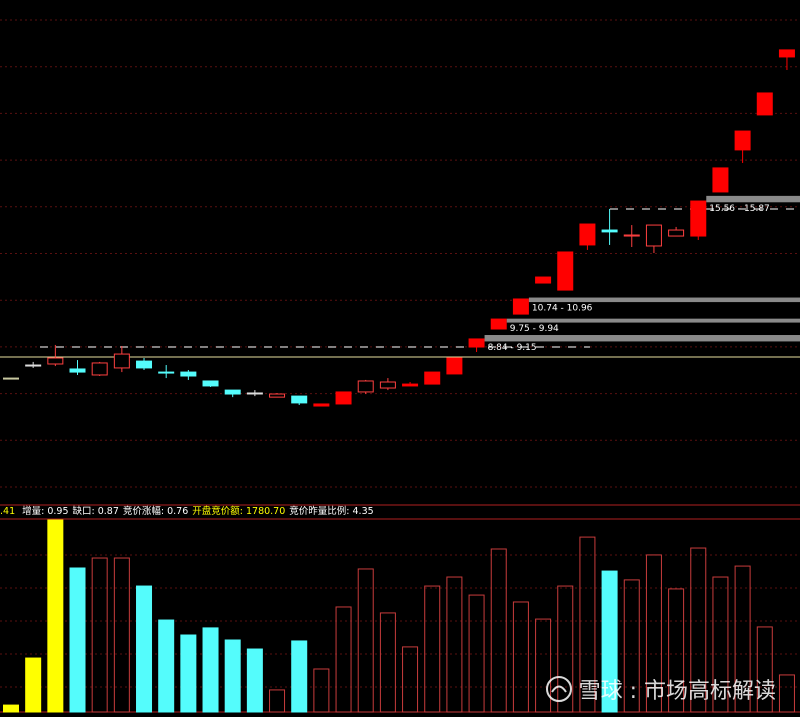  Describe the element at coordinates (512, 348) in the screenshot. I see `gap-label: 8.84 - 9.15` at that location.